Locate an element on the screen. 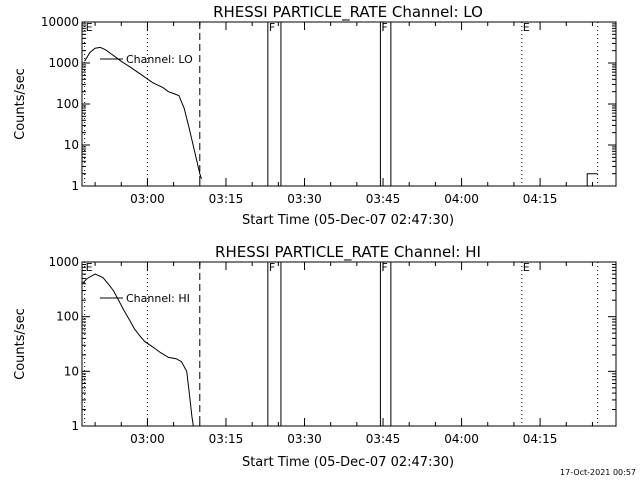  panel-hi-series is located at coordinates (137, 350).